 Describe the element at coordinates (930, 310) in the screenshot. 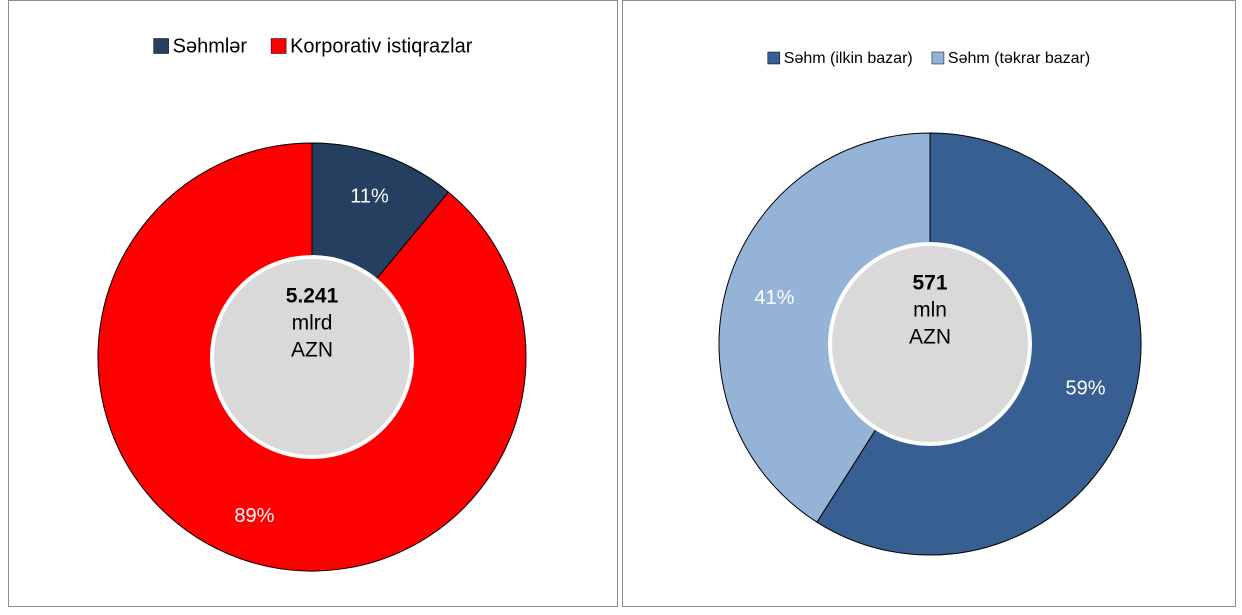

I see `center-unit: mln` at that location.